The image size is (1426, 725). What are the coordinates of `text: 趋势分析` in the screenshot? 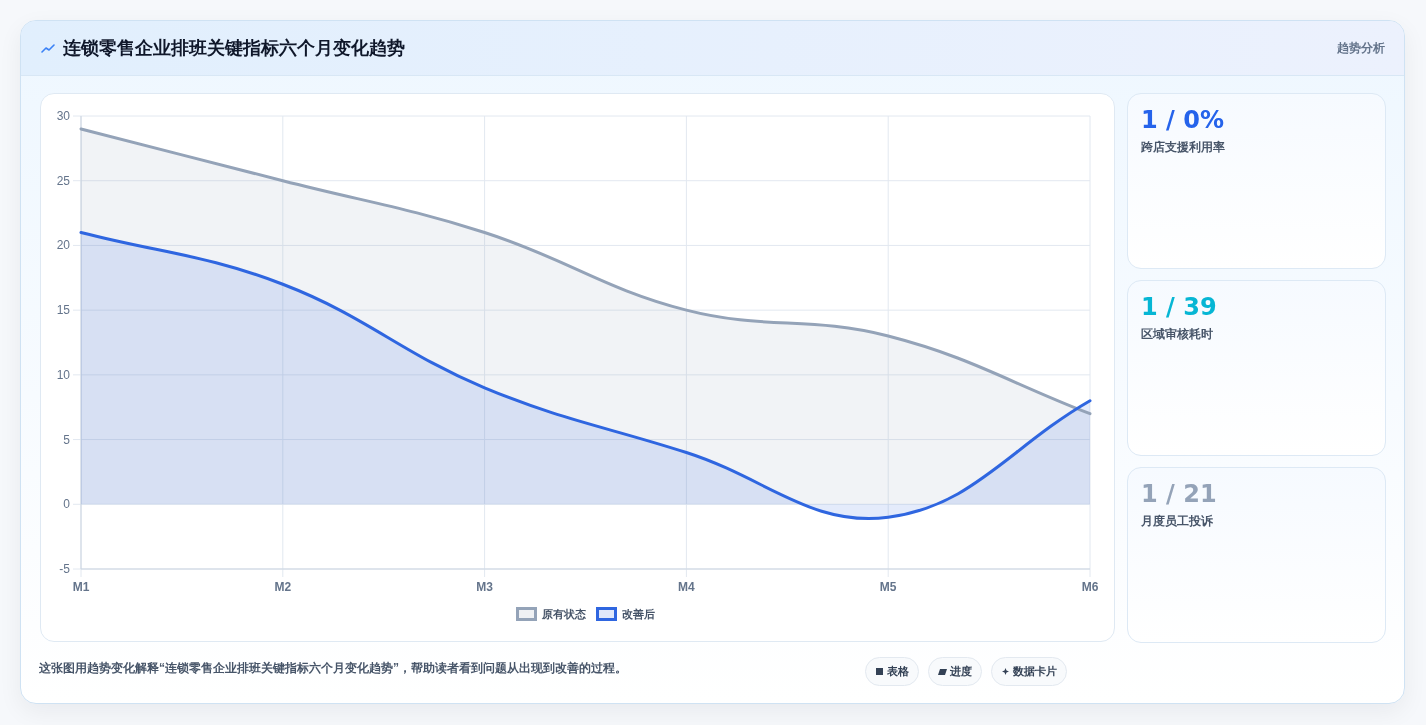 It's located at (1361, 48).